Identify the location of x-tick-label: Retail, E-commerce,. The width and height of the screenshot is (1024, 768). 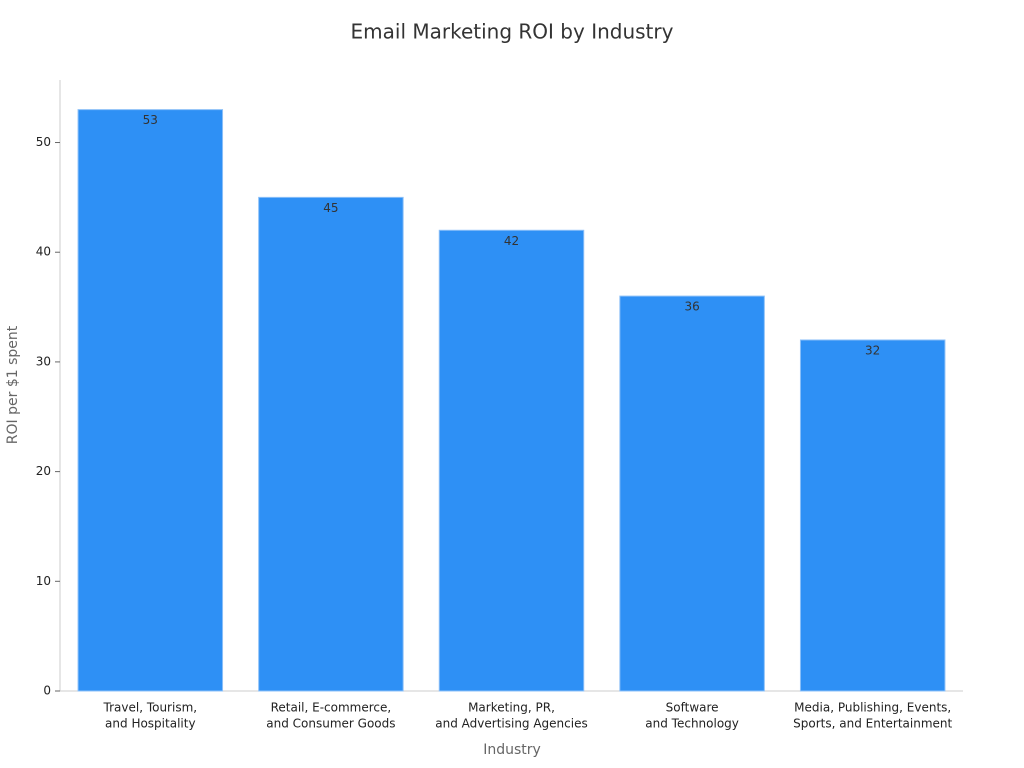
(331, 708).